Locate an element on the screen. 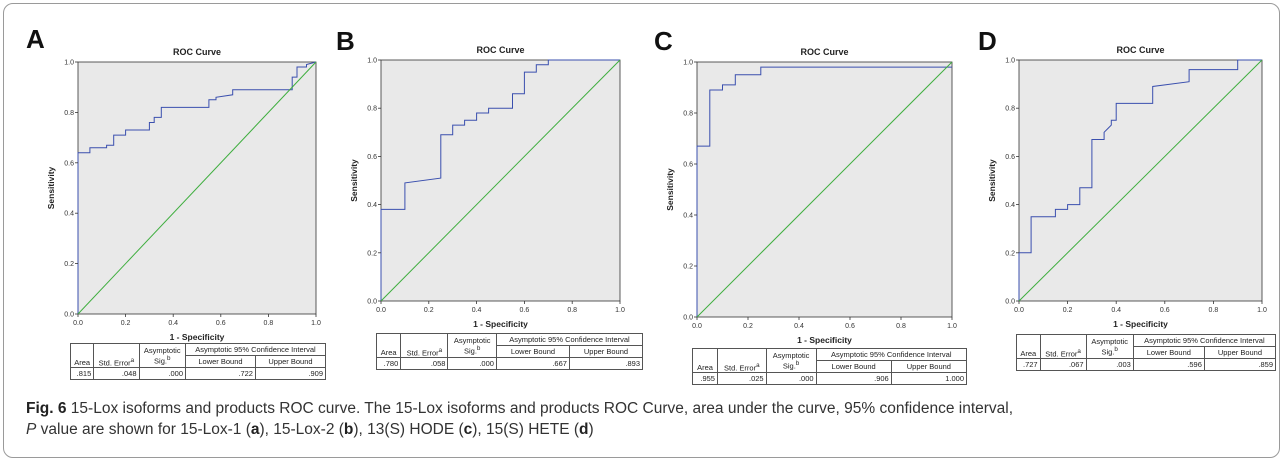 The width and height of the screenshot is (1285, 463). panel-letter: A is located at coordinates (35, 39).